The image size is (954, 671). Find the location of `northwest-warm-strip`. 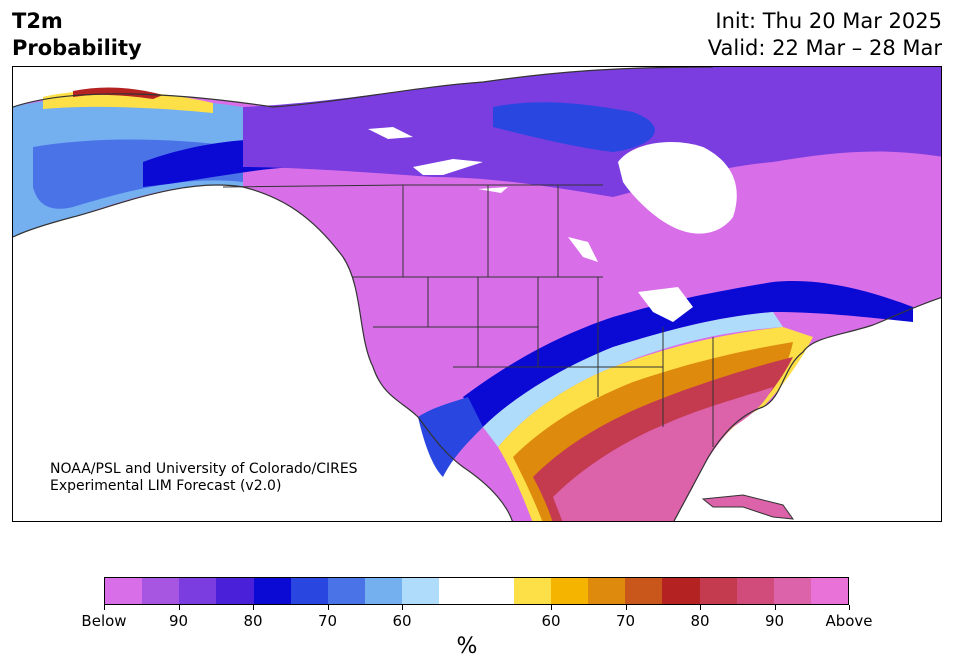

northwest-warm-strip is located at coordinates (128, 101).